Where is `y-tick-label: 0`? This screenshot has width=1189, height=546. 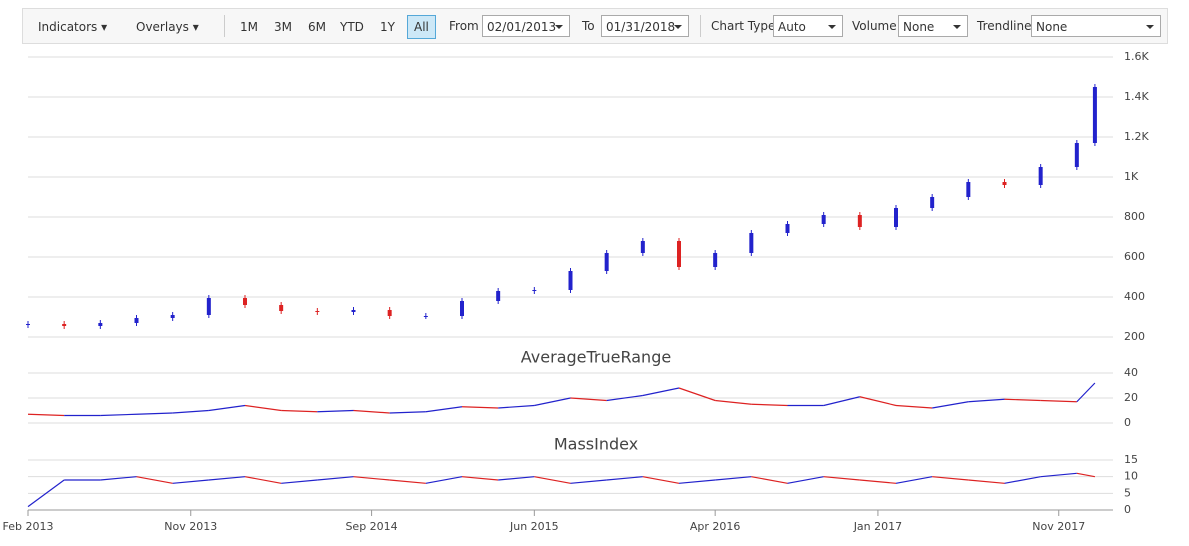
y-tick-label: 0 is located at coordinates (1127, 509).